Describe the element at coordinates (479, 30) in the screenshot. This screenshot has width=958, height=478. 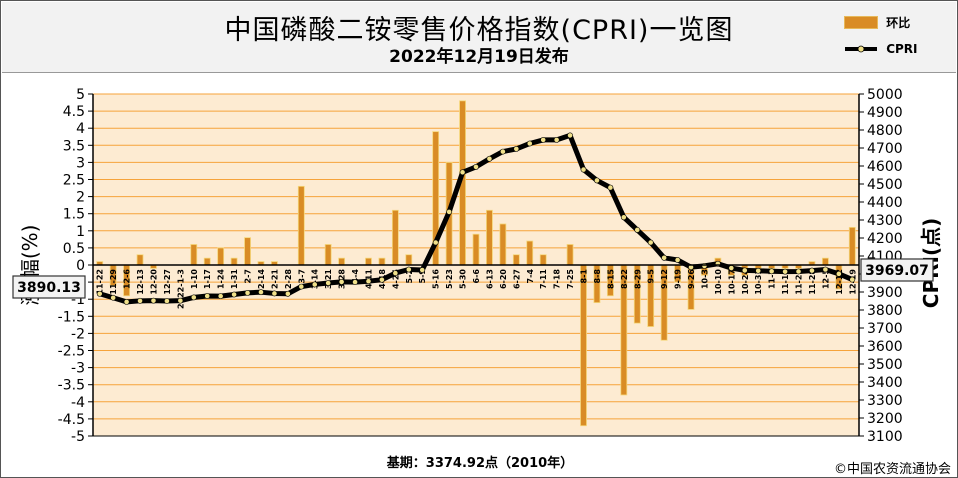
I see `chart-title: 中国磷酸二铵零售价格指数(CPRI)一览图` at that location.